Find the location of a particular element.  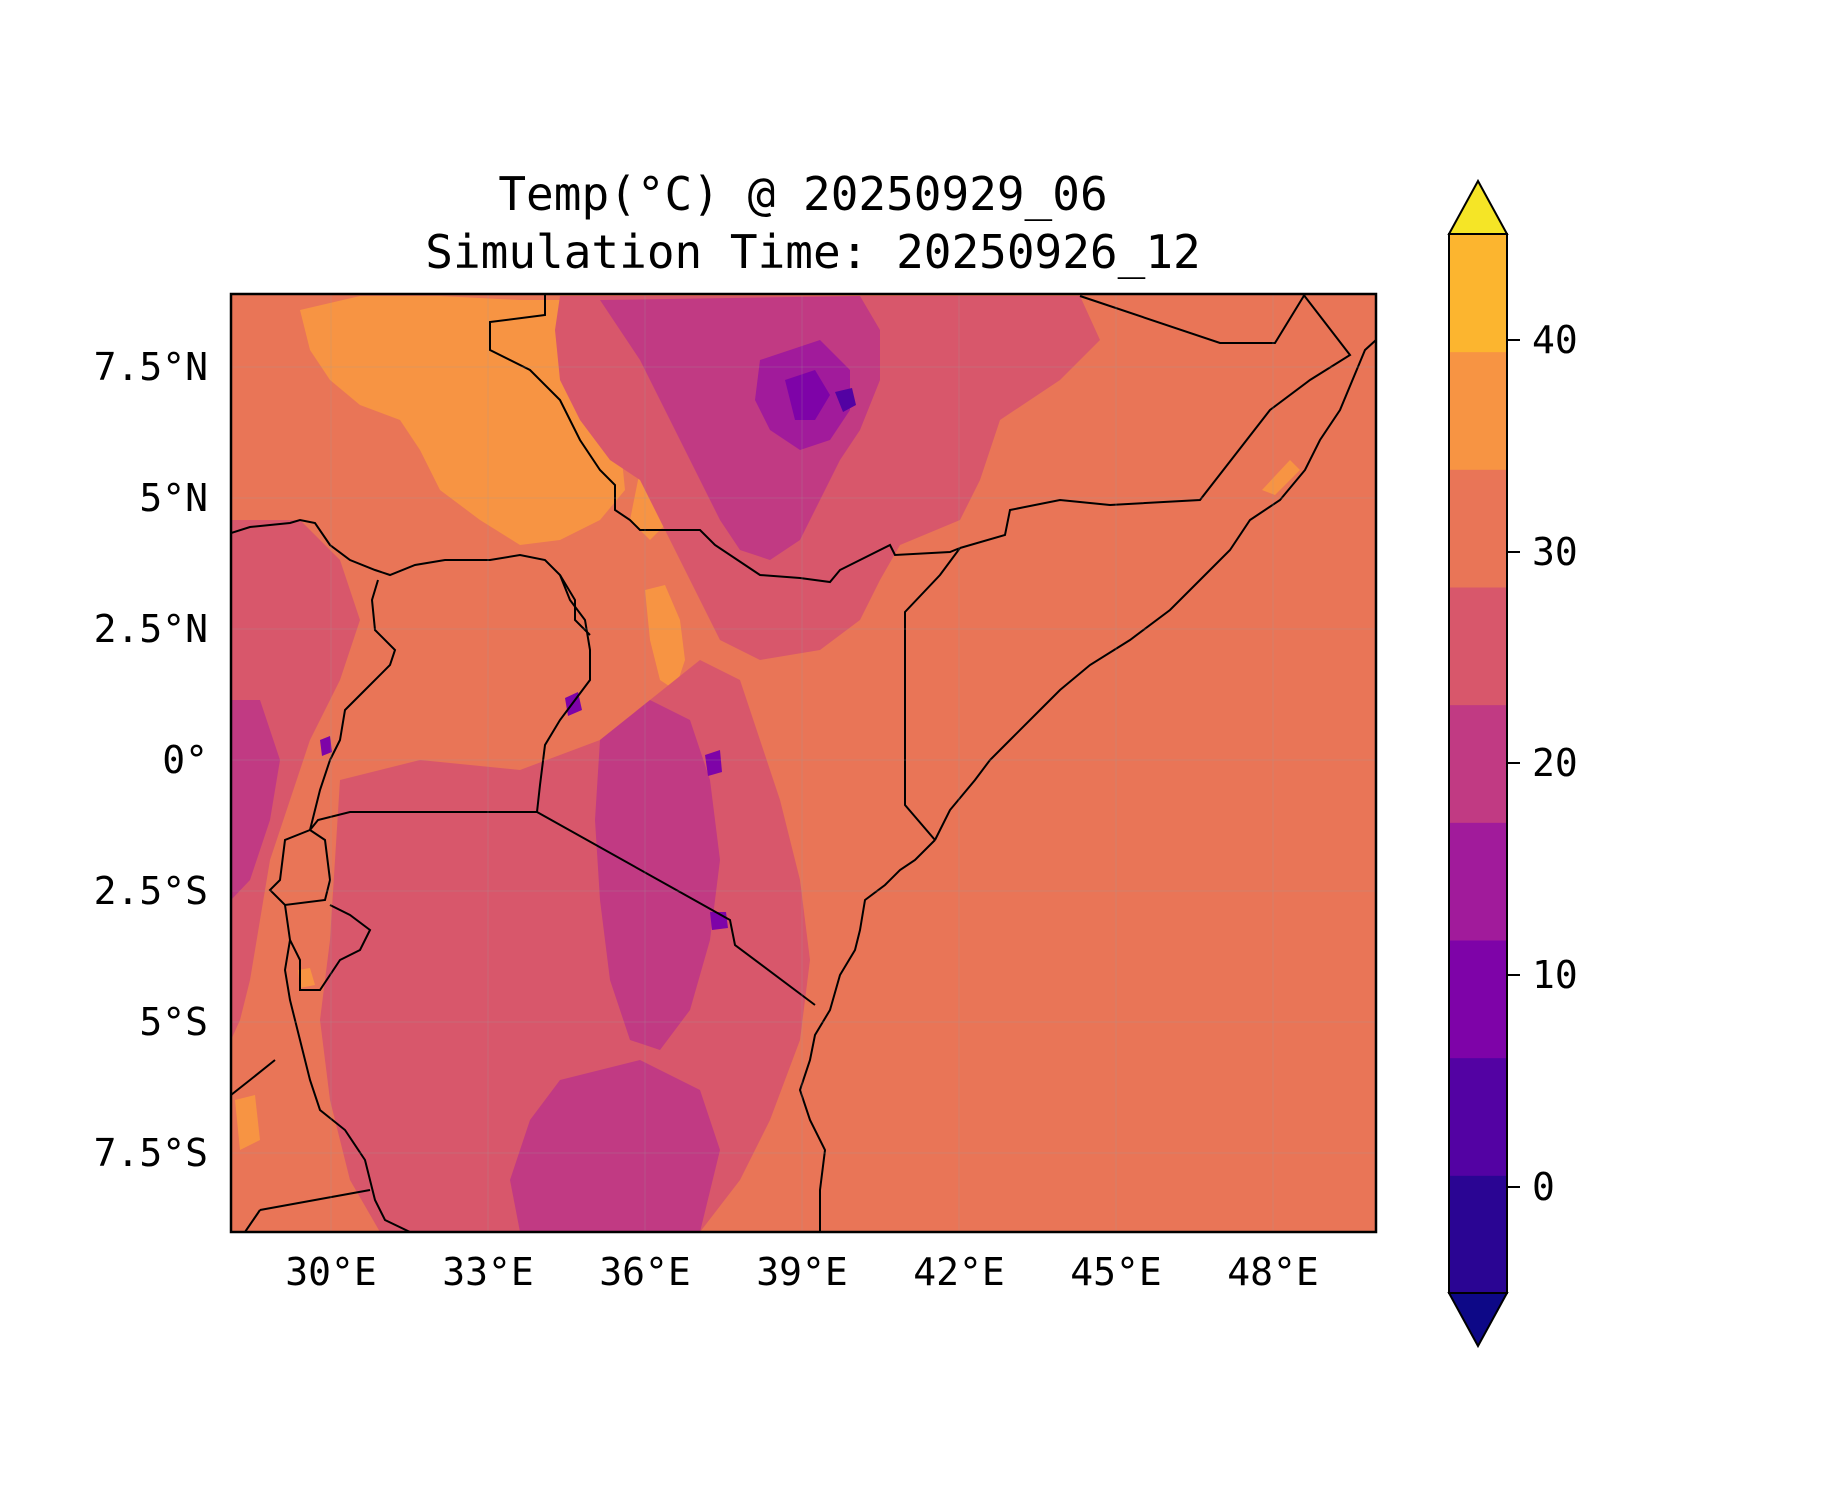

contour-rift-5a is located at coordinates (713, 763).